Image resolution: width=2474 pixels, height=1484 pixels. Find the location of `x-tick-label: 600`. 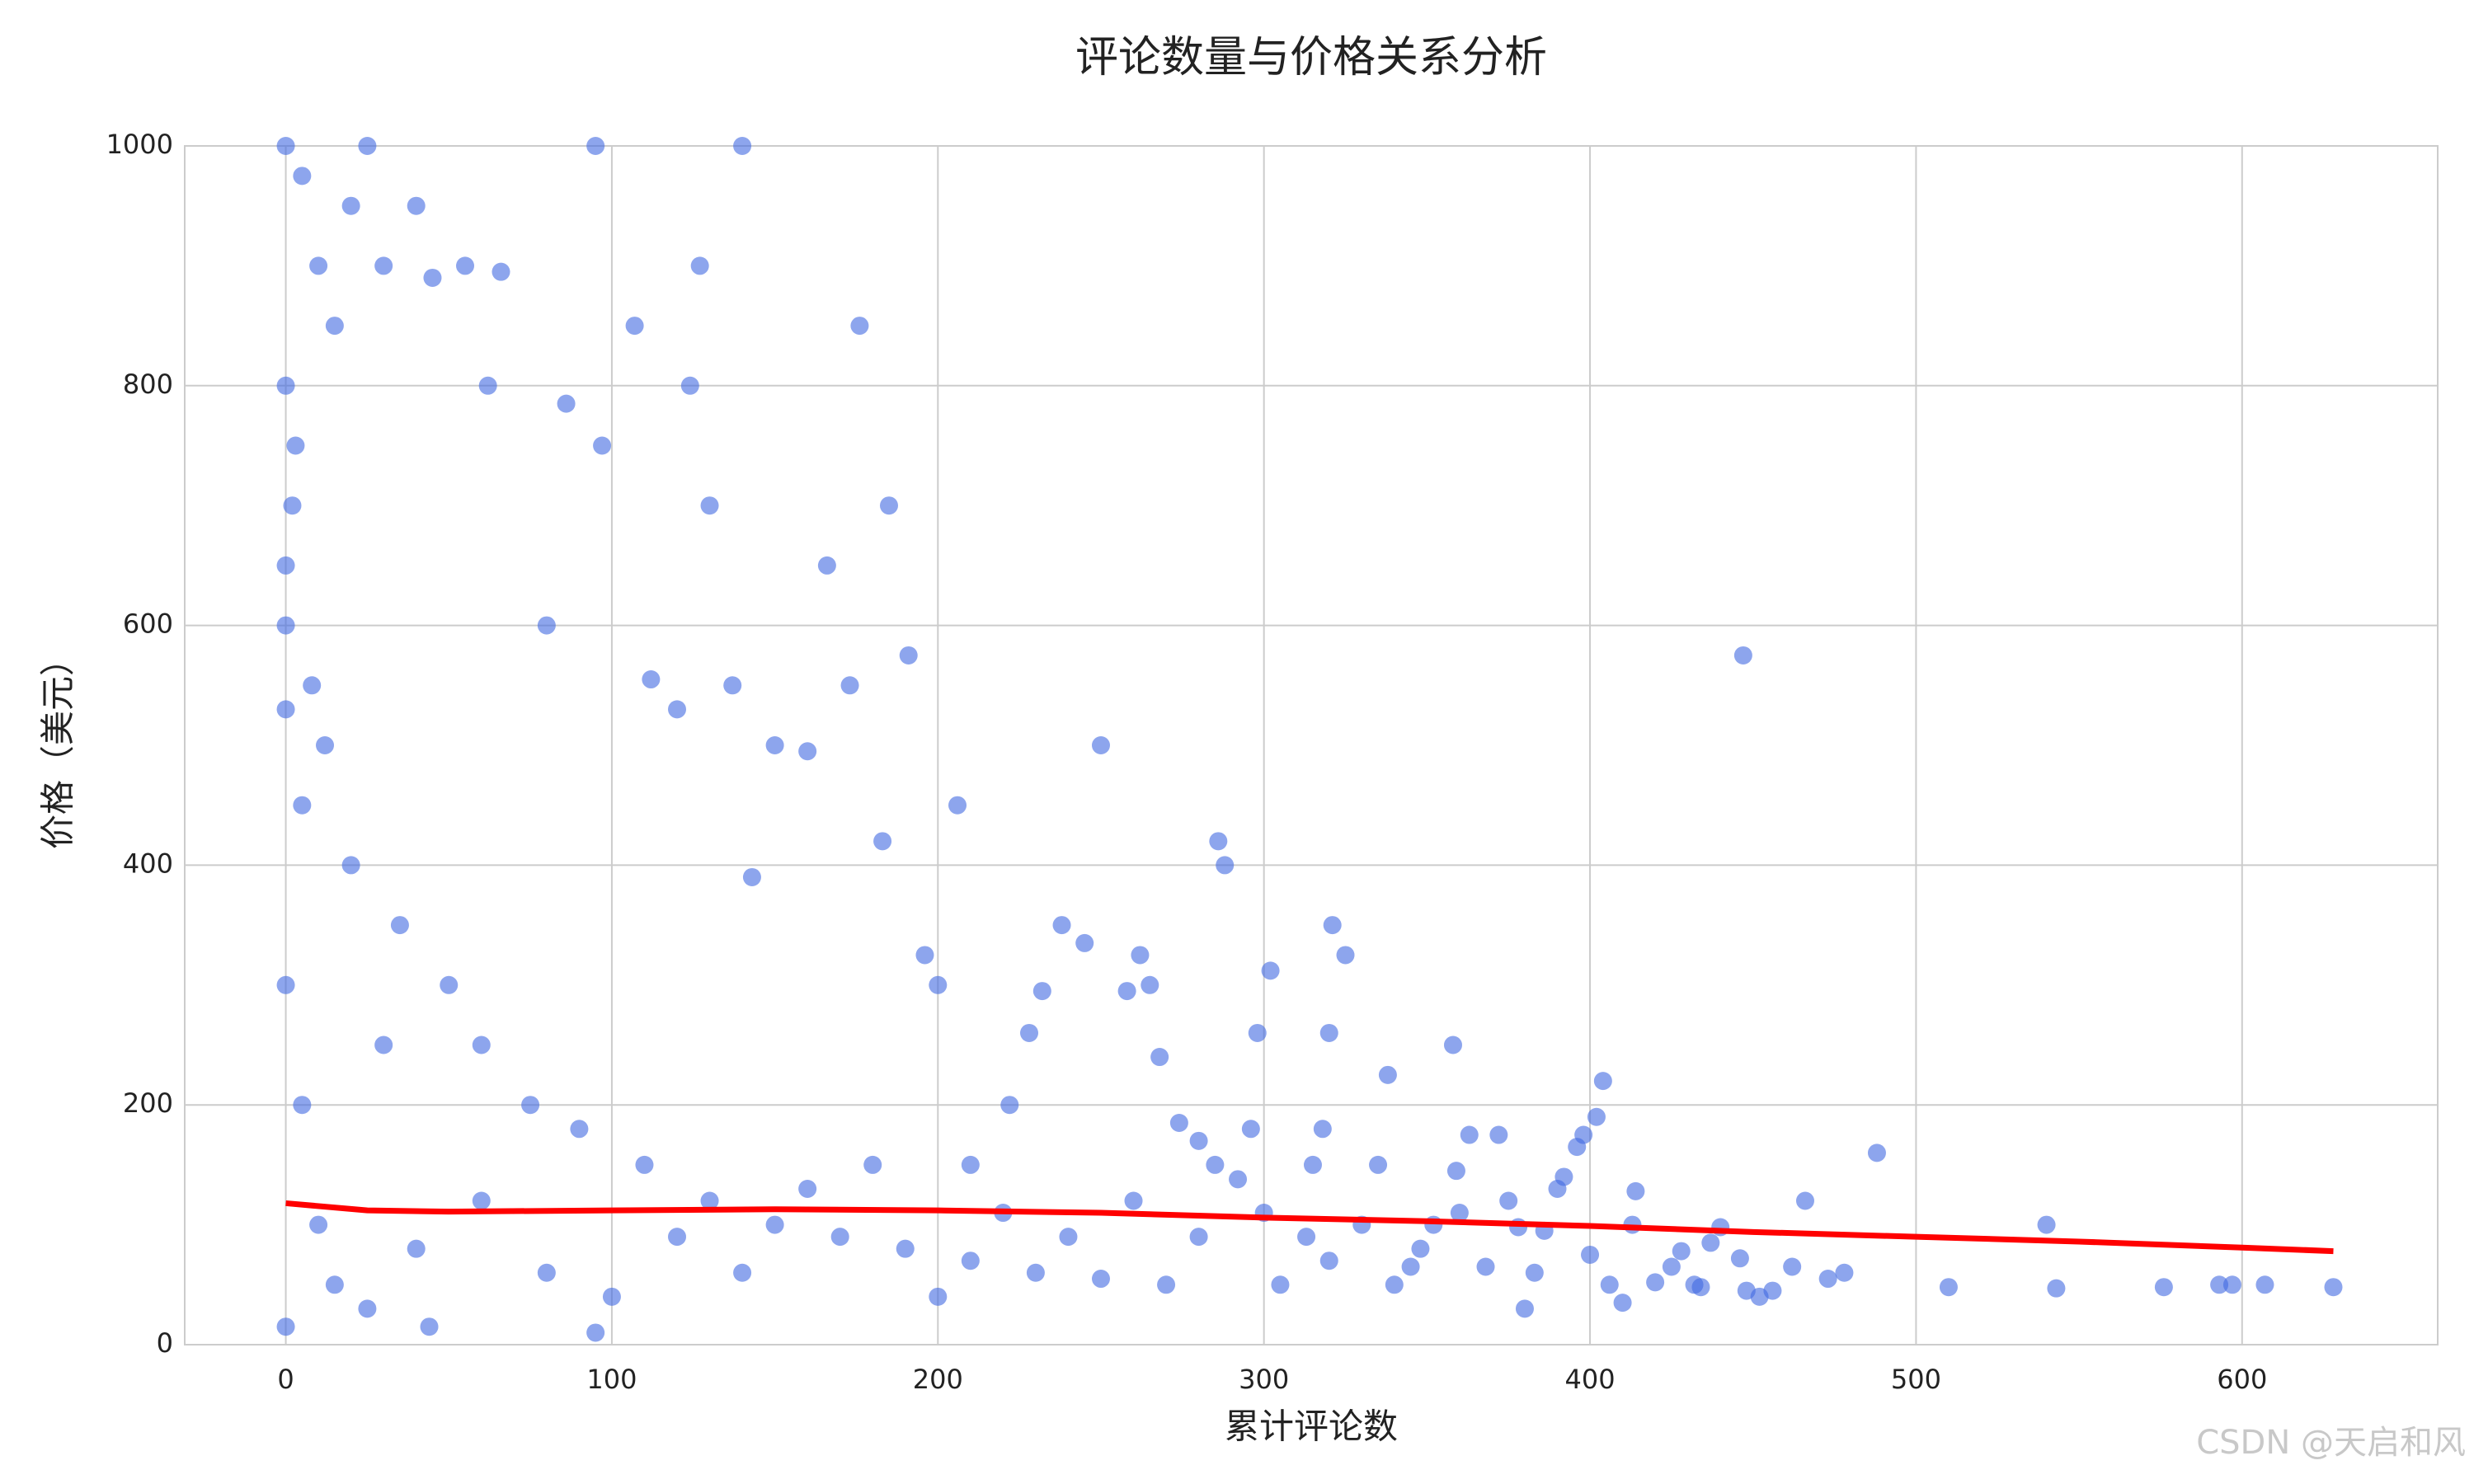

x-tick-label: 600 is located at coordinates (2242, 1379).